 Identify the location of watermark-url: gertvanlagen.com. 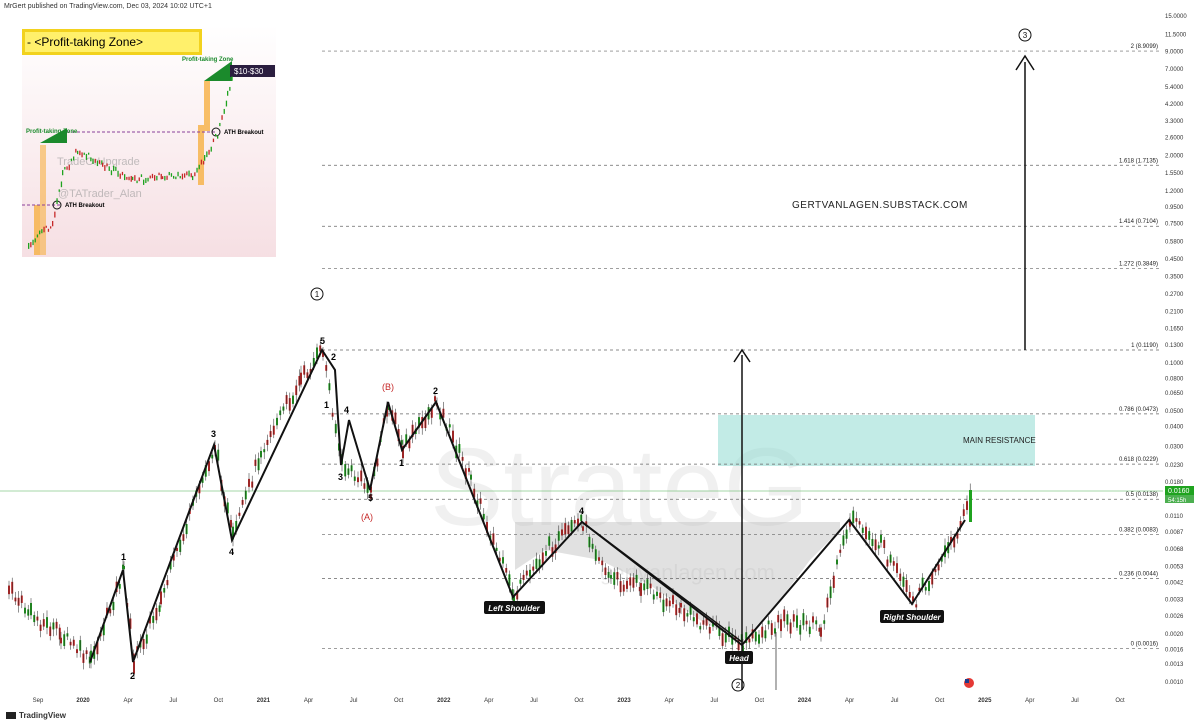
(687, 572).